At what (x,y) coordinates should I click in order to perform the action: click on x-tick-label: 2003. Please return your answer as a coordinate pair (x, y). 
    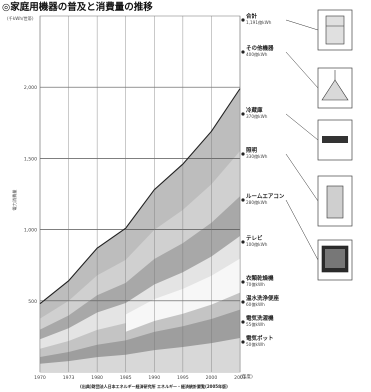
    Looking at the image, I should click on (240, 378).